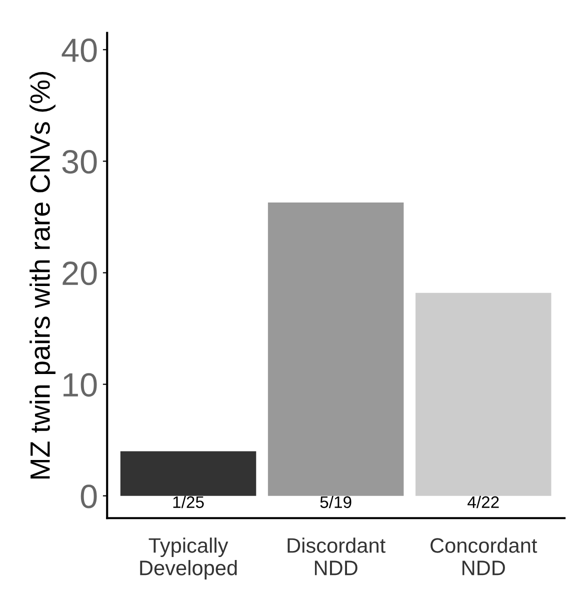 This screenshot has height=599, width=579. Describe the element at coordinates (337, 557) in the screenshot. I see `x-tick-label: Discordant NDD` at that location.